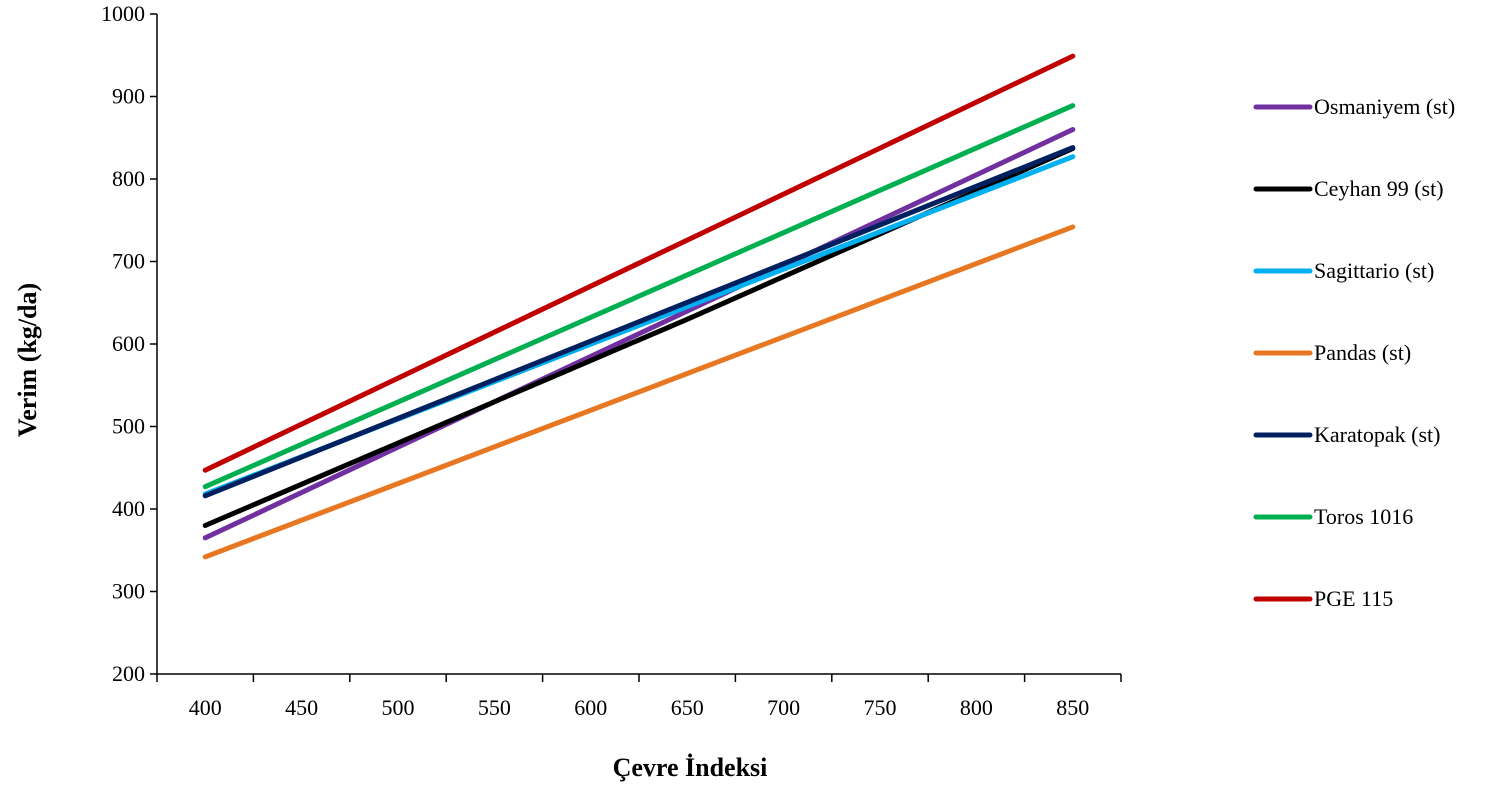 This screenshot has width=1499, height=790. Describe the element at coordinates (128, 673) in the screenshot. I see `y-tick-label: 200` at that location.